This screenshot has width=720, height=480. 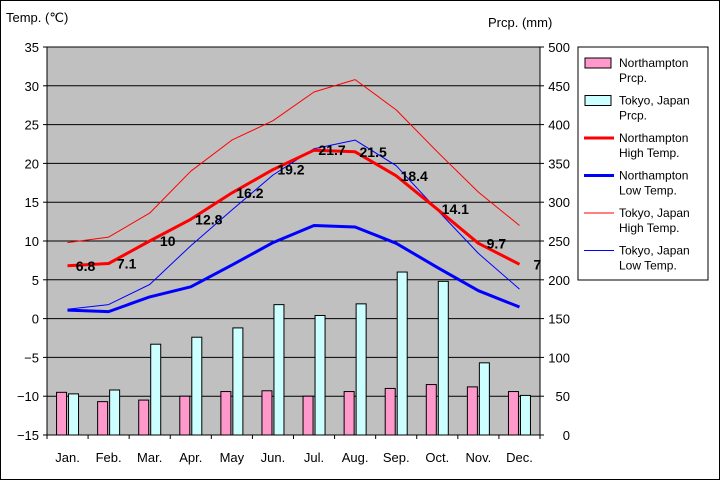 What do you see at coordinates (67, 457) in the screenshot?
I see `x-tick-label: Jan.` at bounding box center [67, 457].